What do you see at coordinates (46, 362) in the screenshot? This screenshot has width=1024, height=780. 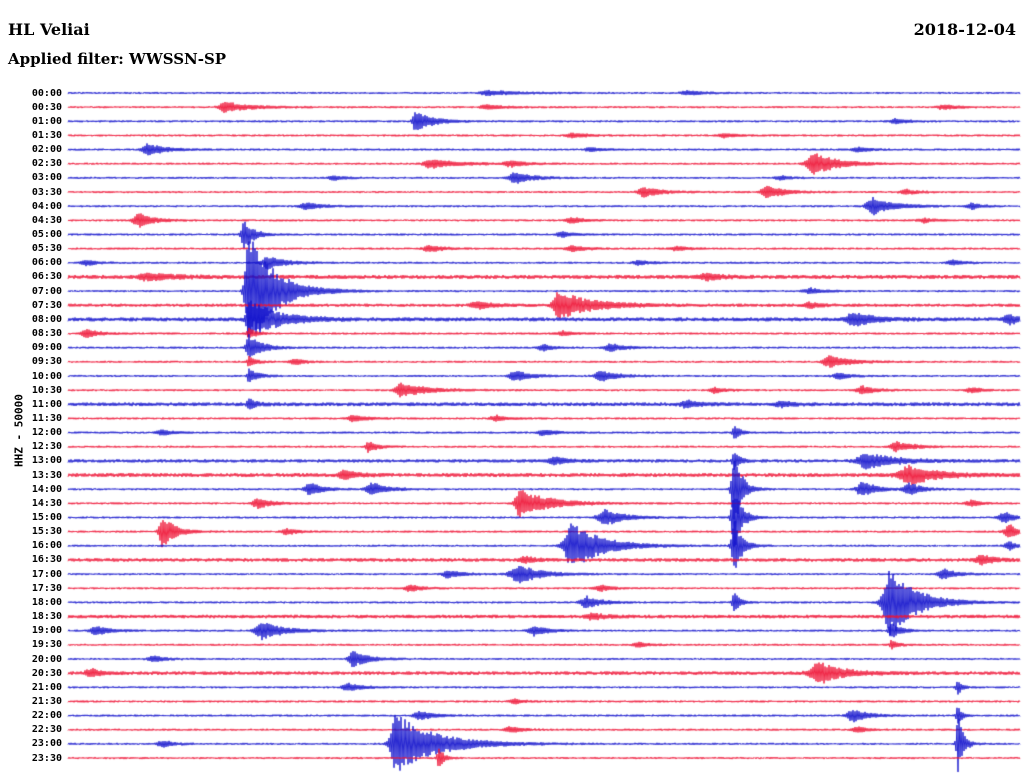 I see `time-label: 09:30` at bounding box center [46, 362].